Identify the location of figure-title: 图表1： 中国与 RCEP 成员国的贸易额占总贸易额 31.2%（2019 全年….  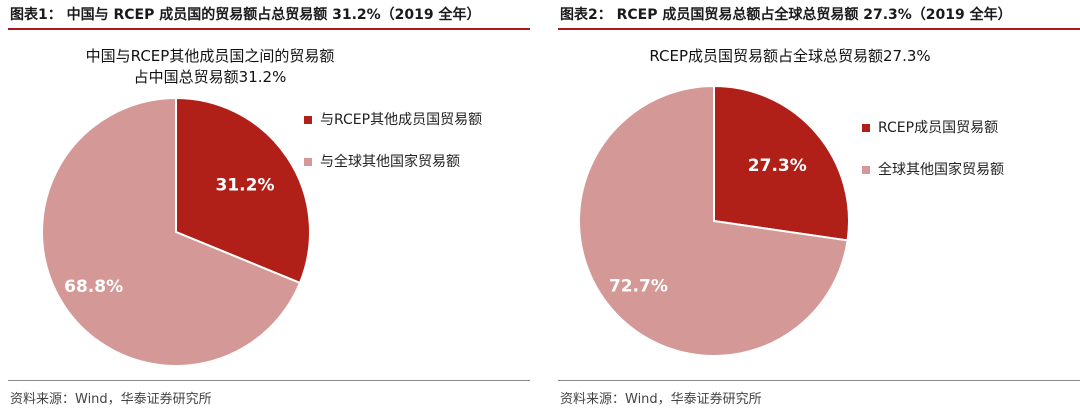
(245, 15).